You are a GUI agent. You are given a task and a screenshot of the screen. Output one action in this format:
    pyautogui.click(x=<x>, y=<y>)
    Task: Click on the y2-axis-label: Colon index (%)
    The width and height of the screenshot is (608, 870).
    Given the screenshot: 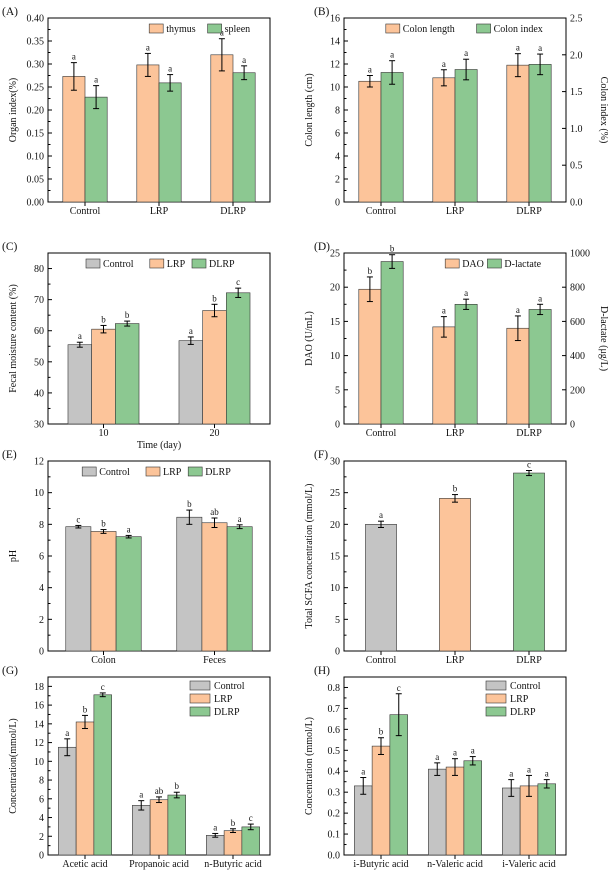 What is the action you would take?
    pyautogui.click(x=603, y=110)
    